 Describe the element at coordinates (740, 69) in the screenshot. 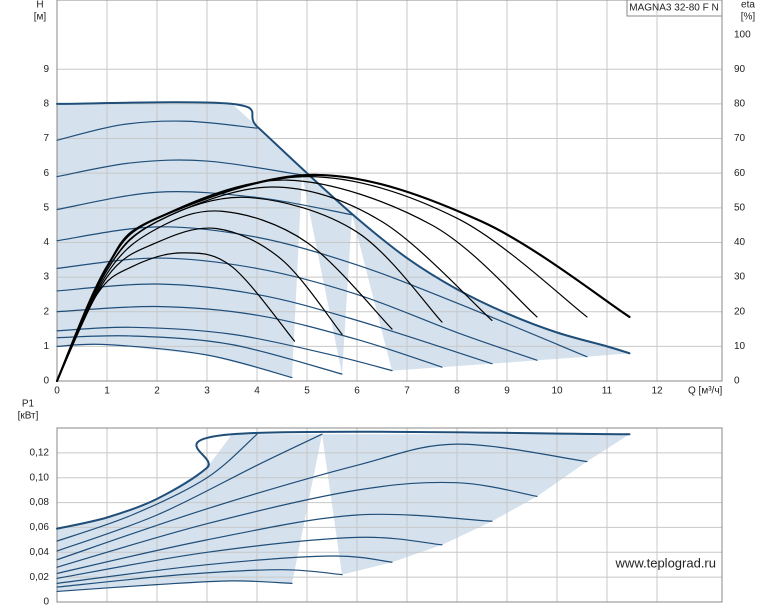

I see `y2-tick-label: 90` at that location.